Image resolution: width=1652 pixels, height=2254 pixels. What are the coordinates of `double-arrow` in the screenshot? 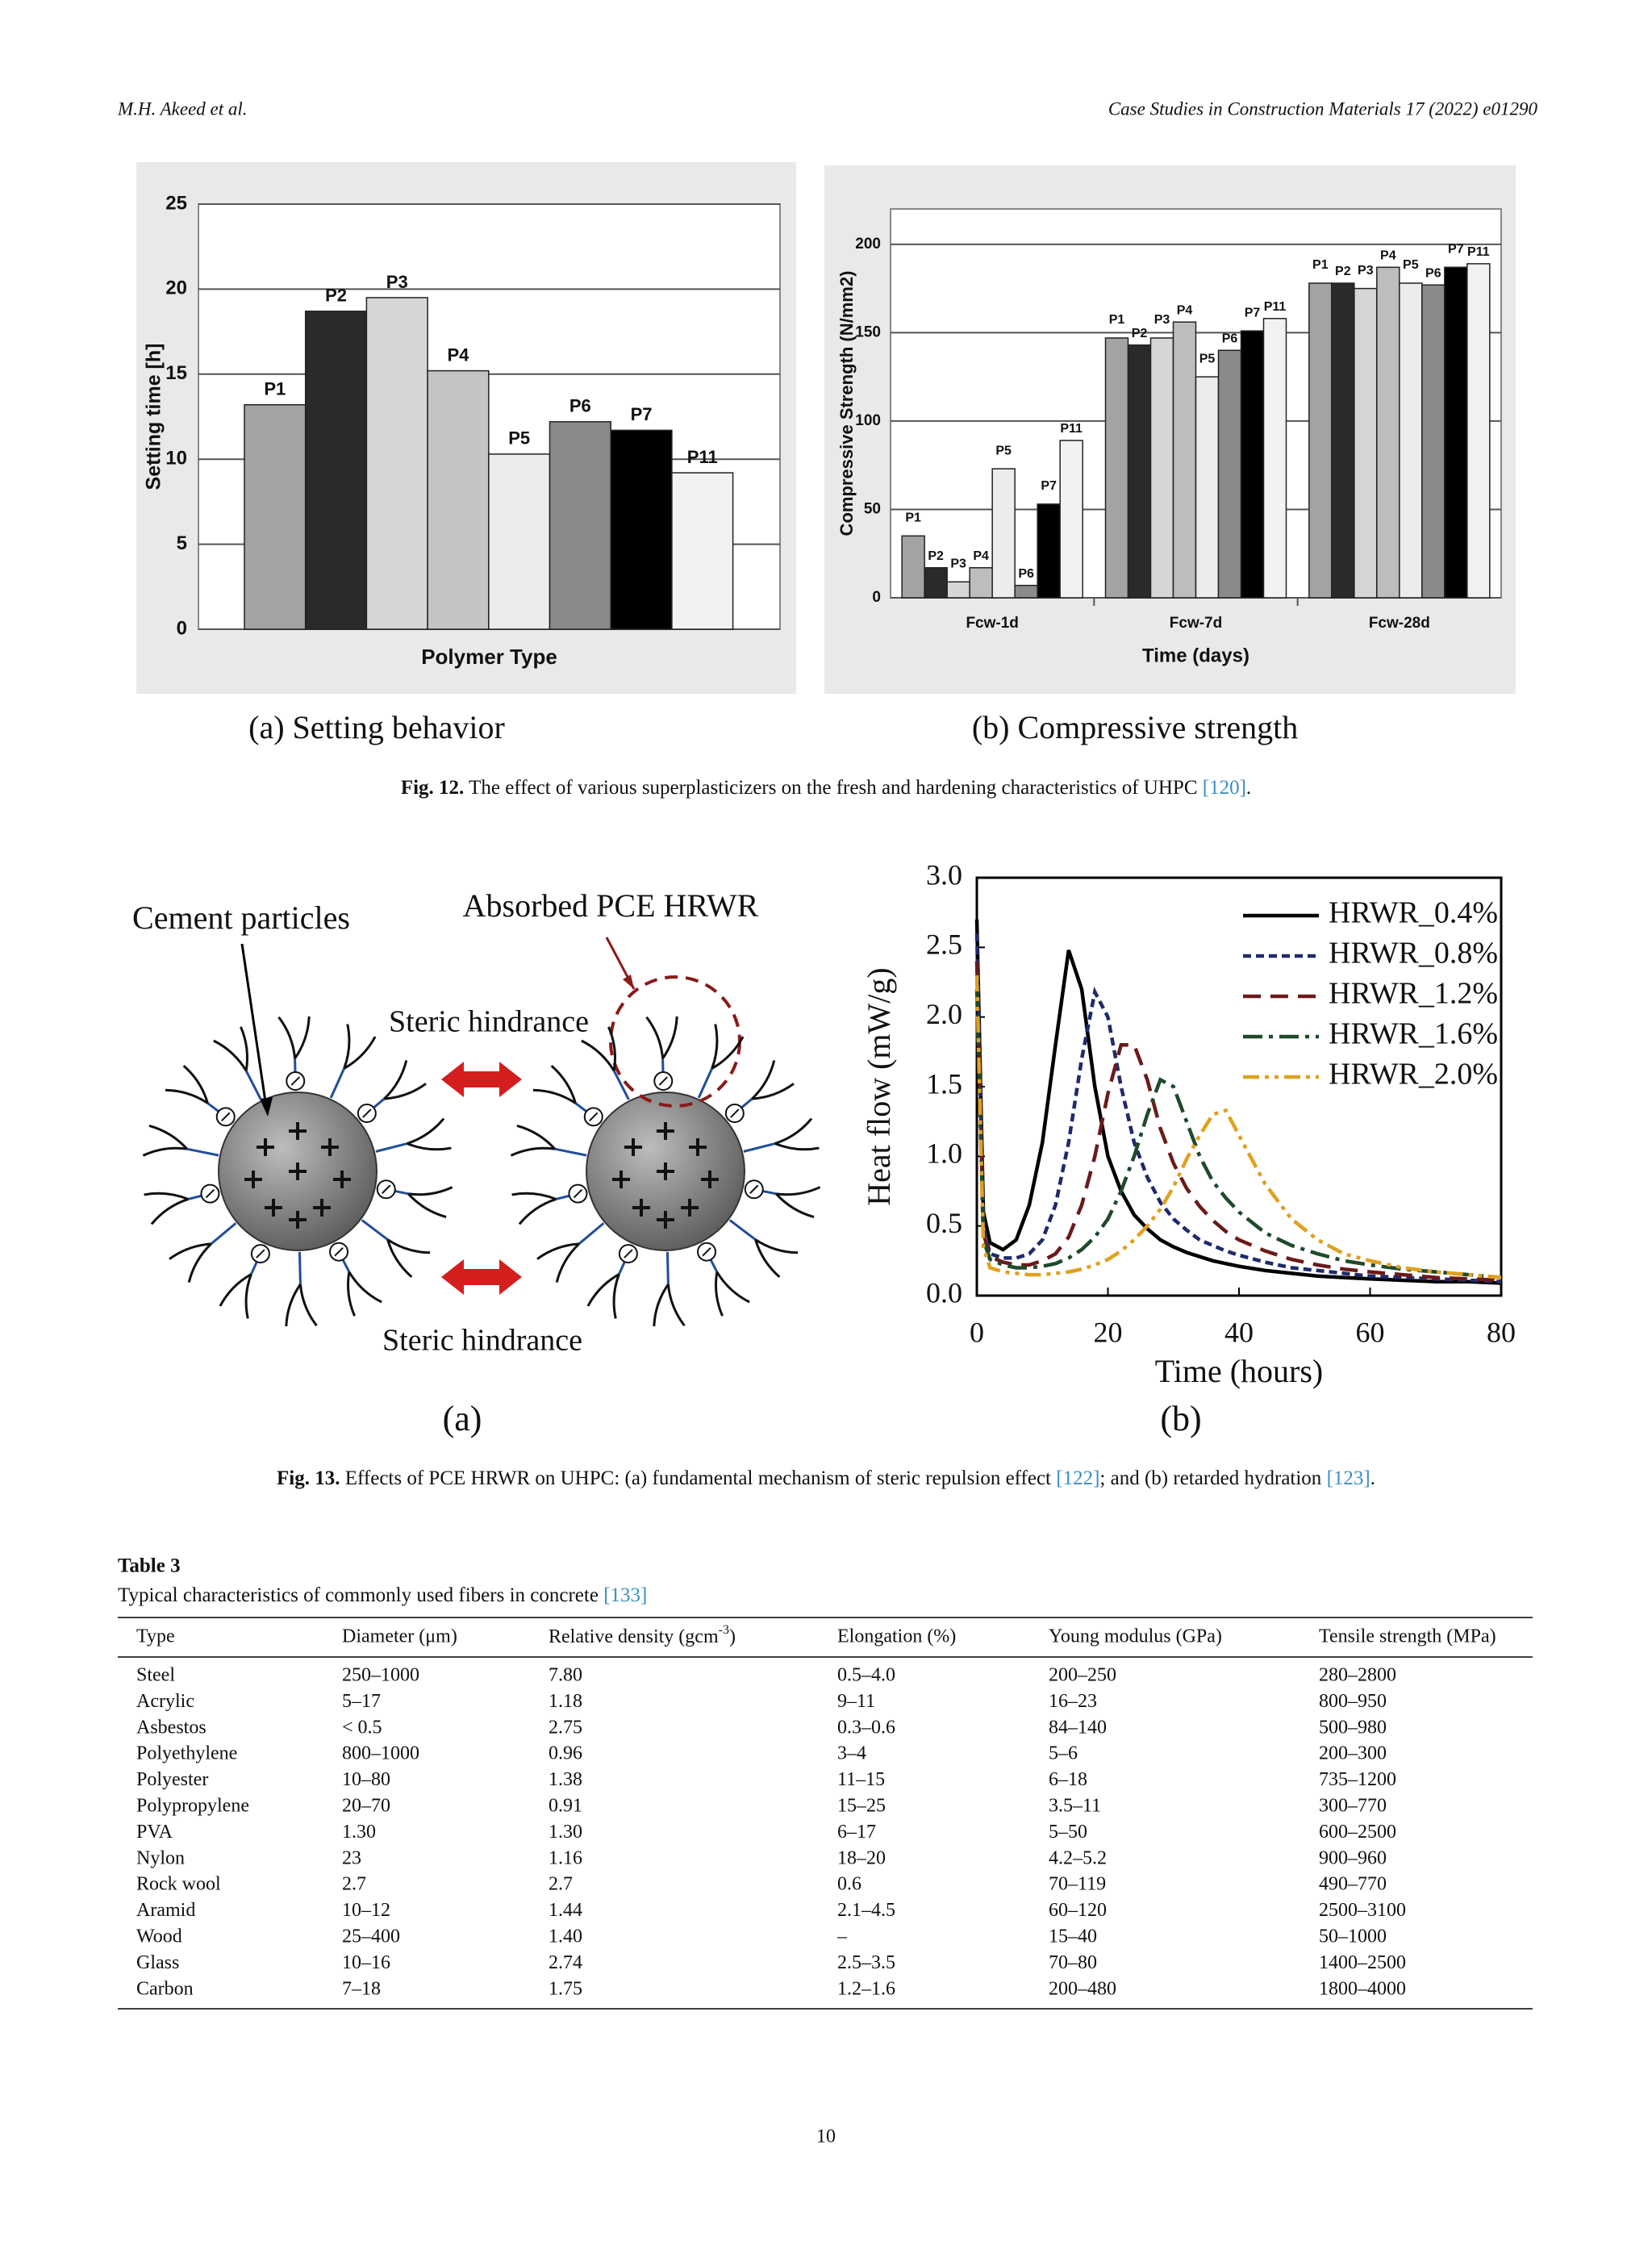 It's located at (481, 1277).